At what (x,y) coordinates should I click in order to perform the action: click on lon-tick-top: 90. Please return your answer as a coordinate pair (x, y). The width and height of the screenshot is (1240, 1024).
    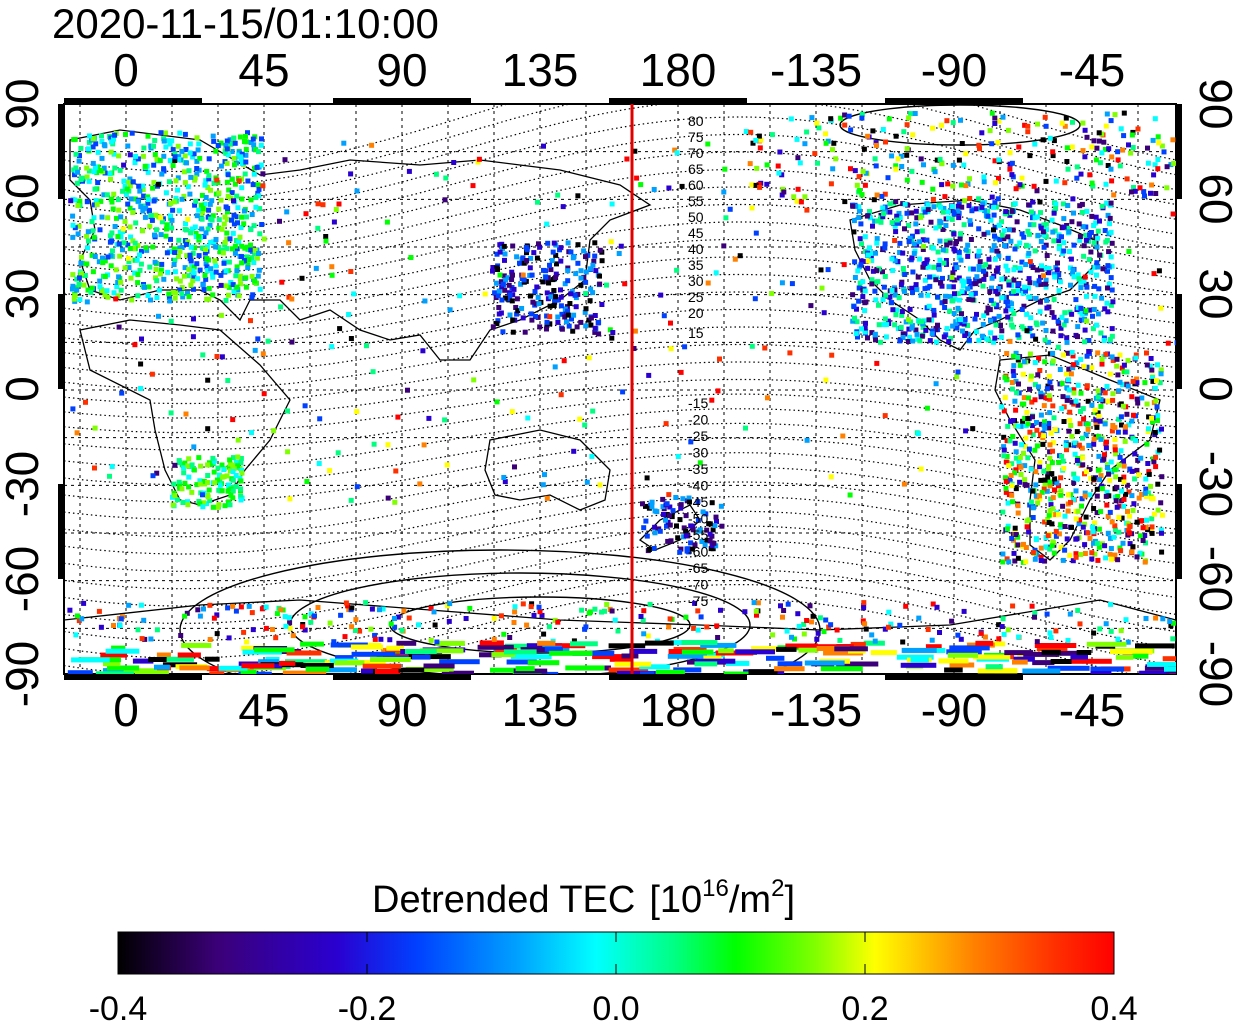
    Looking at the image, I should click on (401, 70).